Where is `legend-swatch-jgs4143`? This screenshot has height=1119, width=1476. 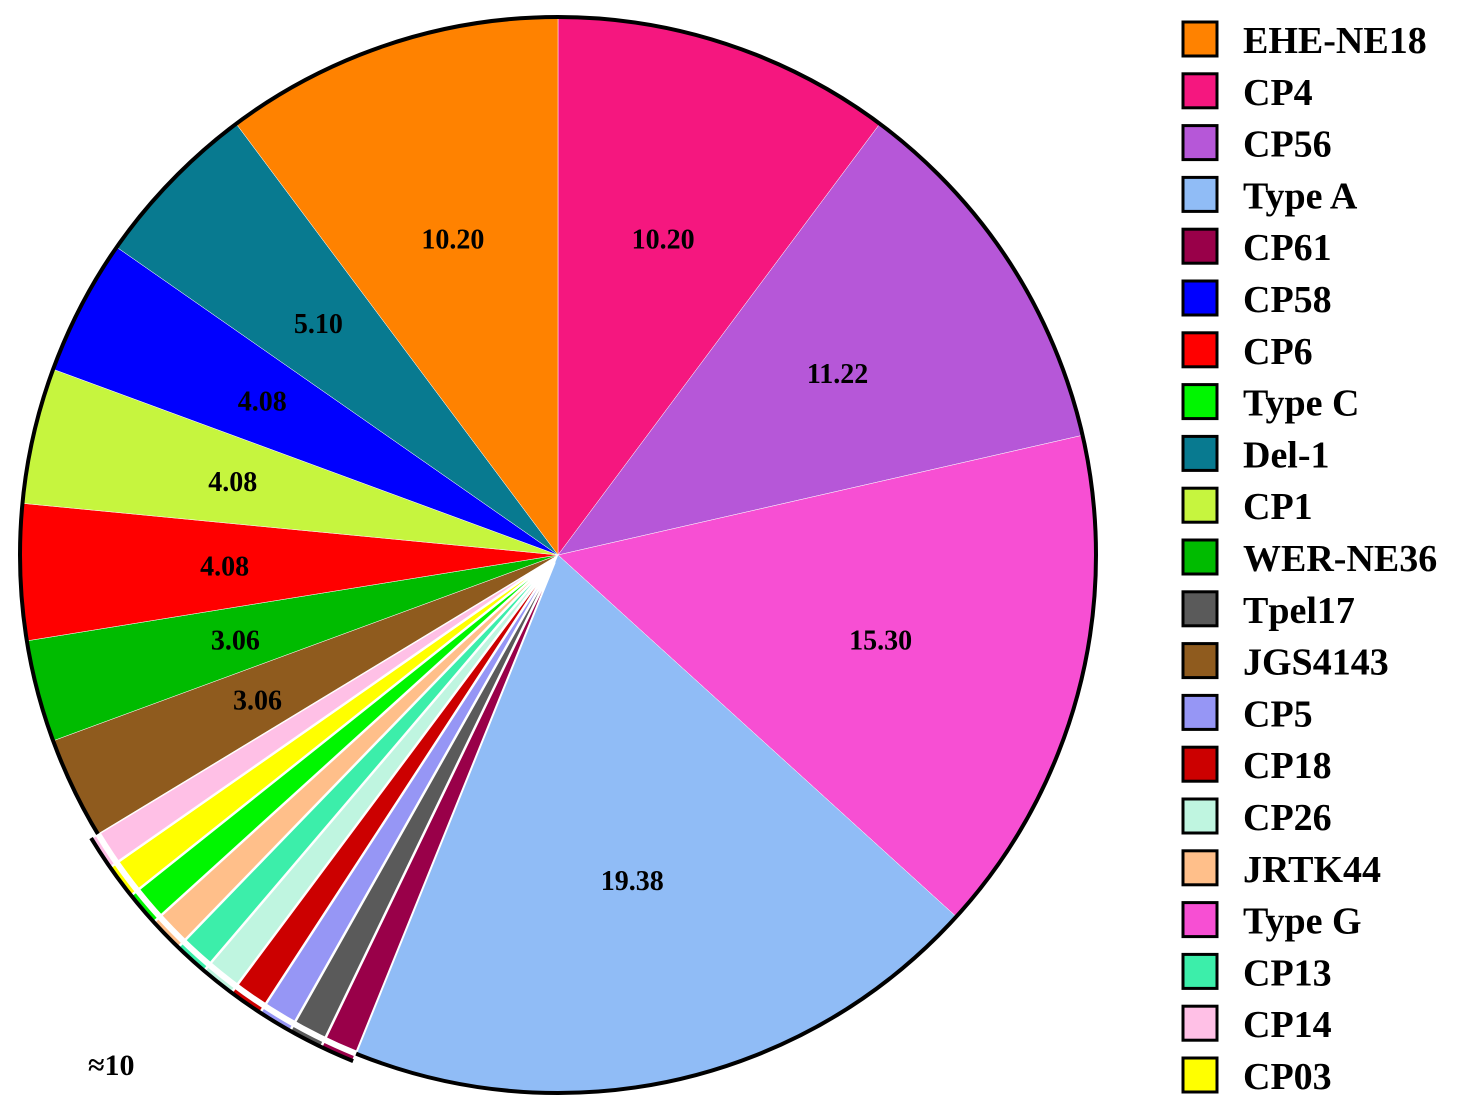 legend-swatch-jgs4143 is located at coordinates (1200, 661).